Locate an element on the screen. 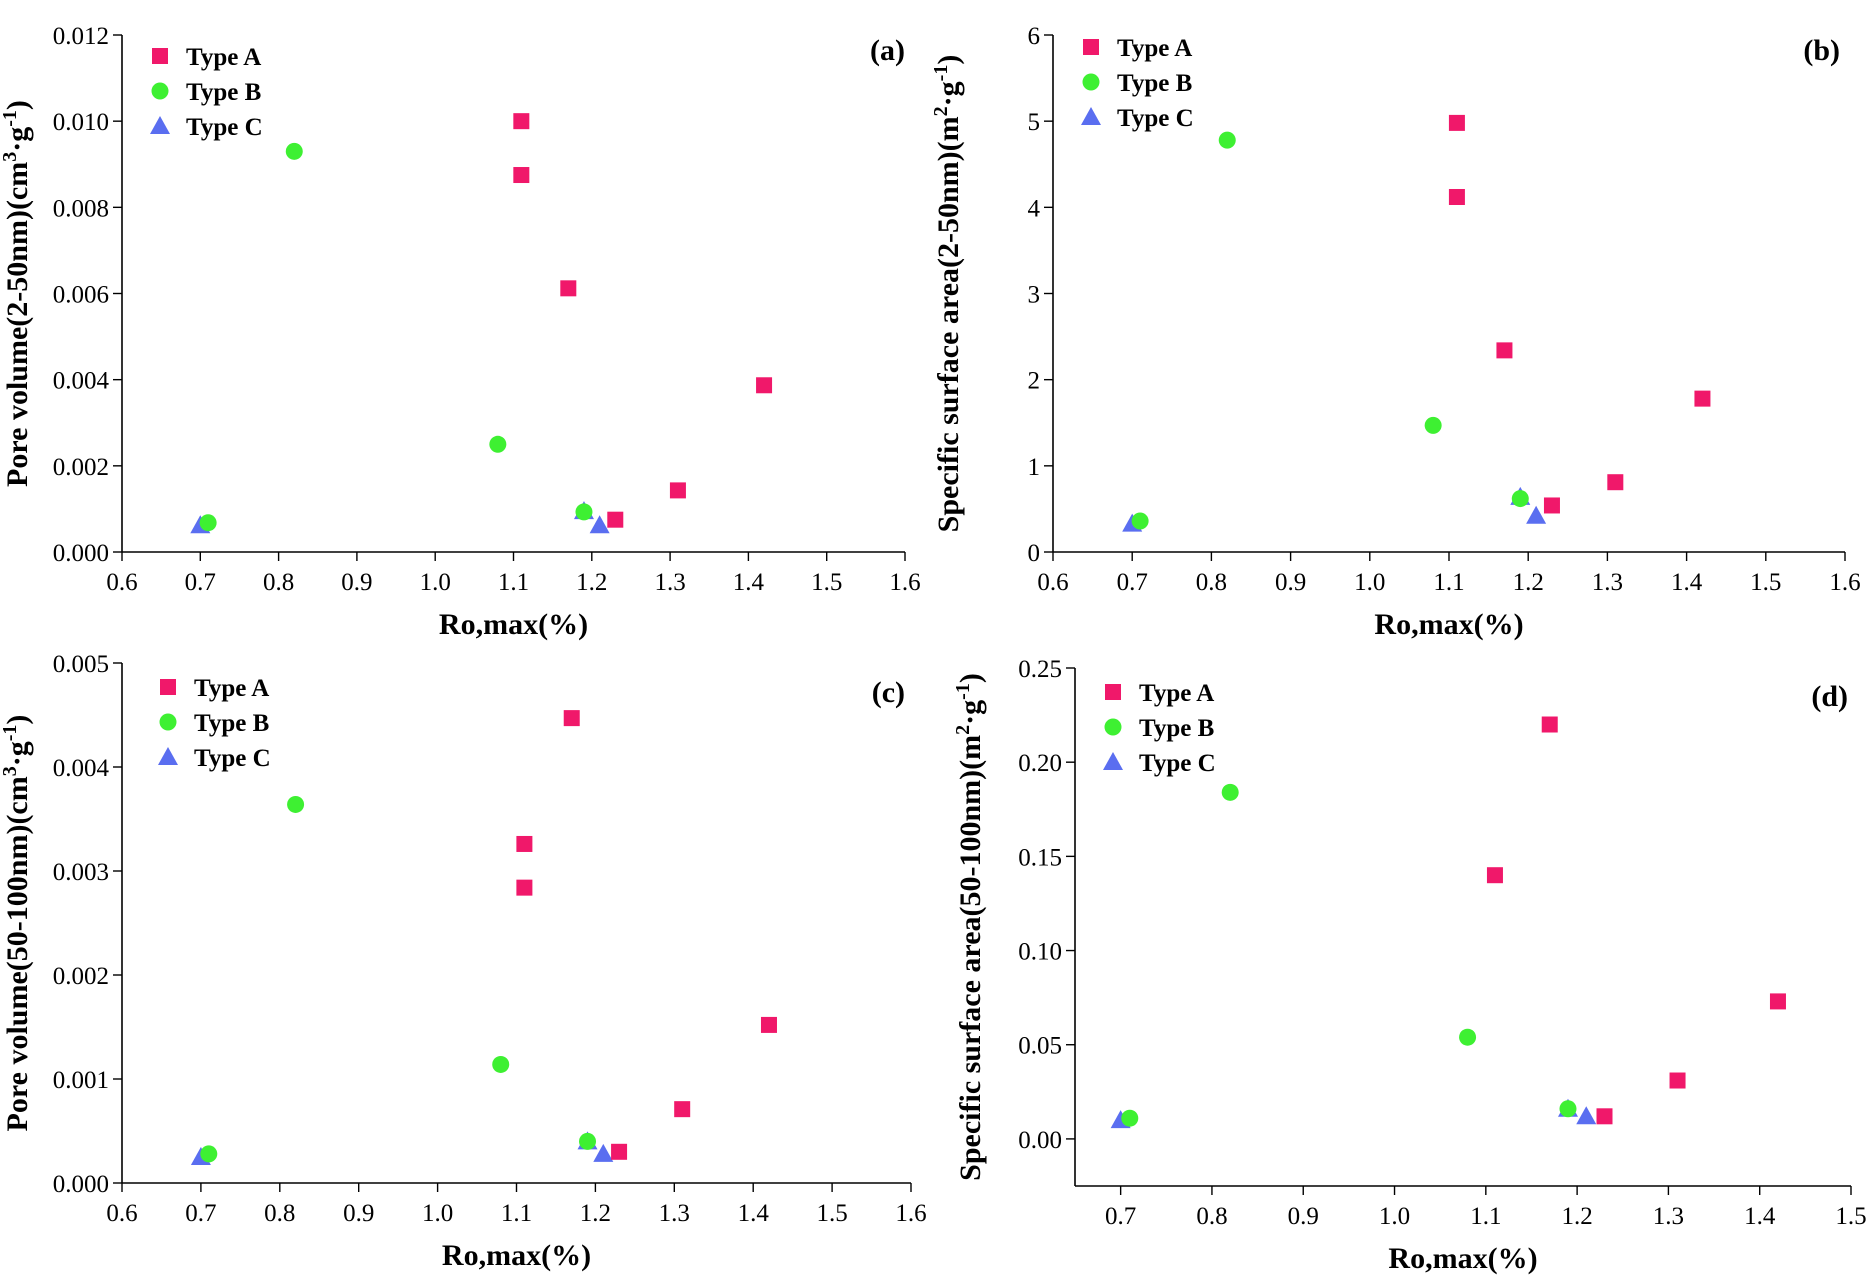 Image resolution: width=1871 pixels, height=1275 pixels. y-axis-label: Specific surface area(2-50nm)(m2·g-1) is located at coordinates (947, 294).